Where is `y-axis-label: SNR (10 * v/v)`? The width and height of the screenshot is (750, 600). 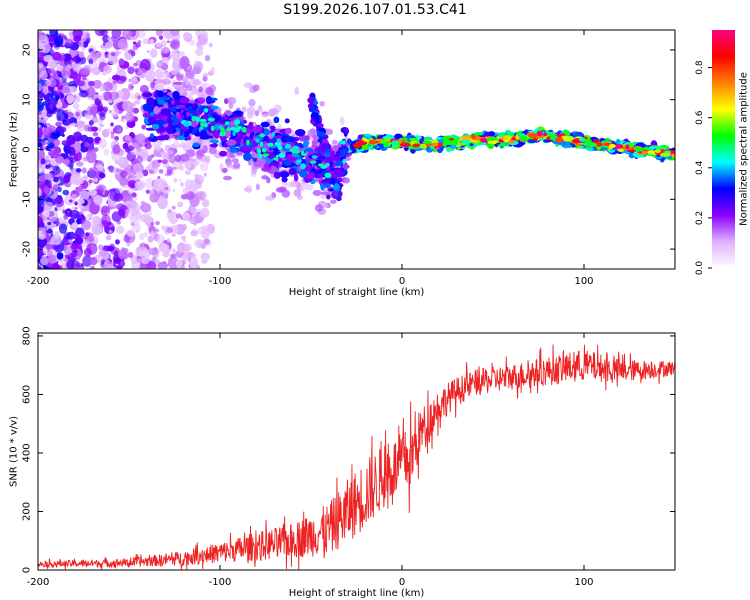
y-axis-label: SNR (10 * v/v) is located at coordinates (14, 451).